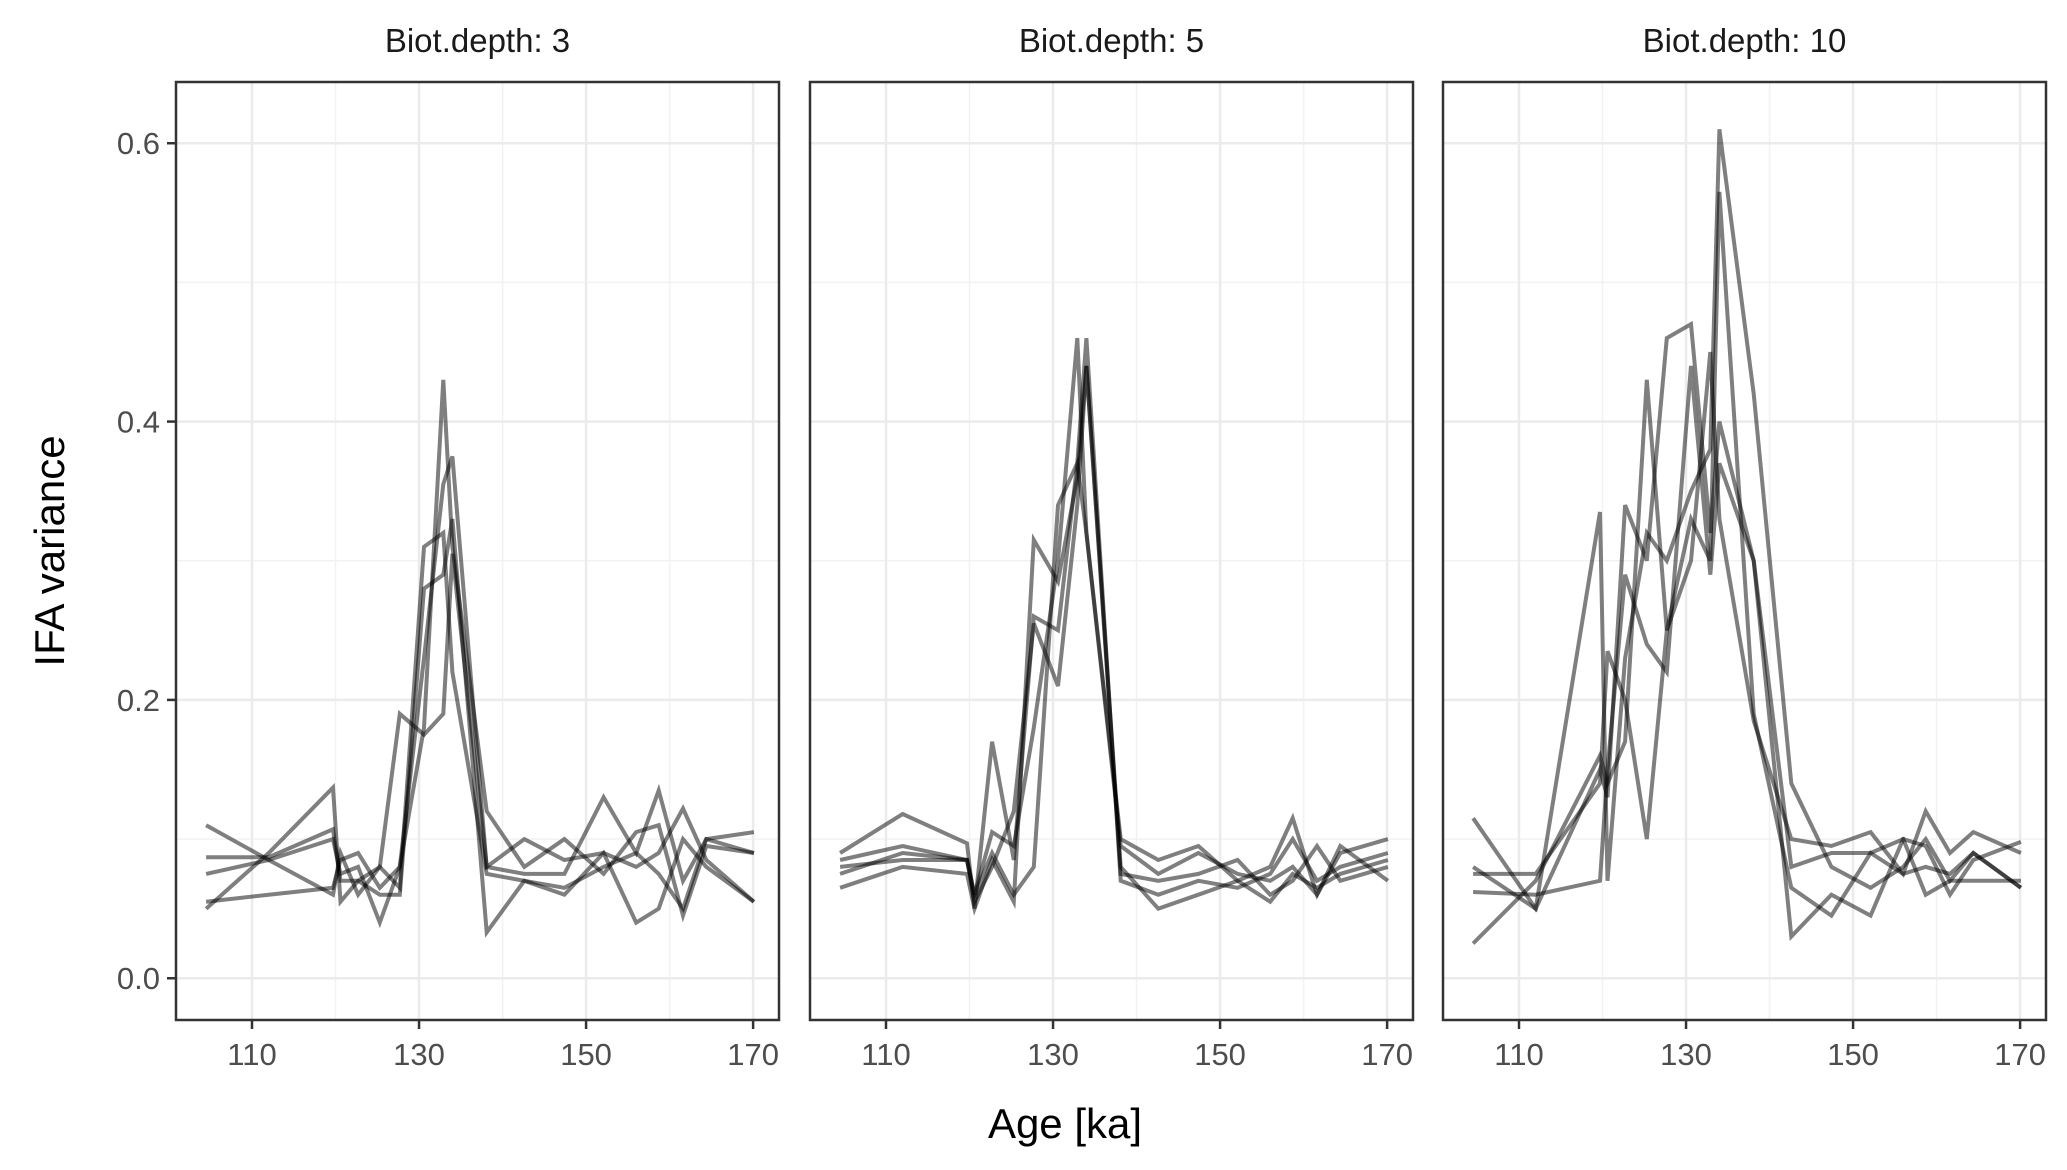 The image size is (2067, 1170). Describe the element at coordinates (138, 143) in the screenshot. I see `y-tick-label: 0.6` at that location.